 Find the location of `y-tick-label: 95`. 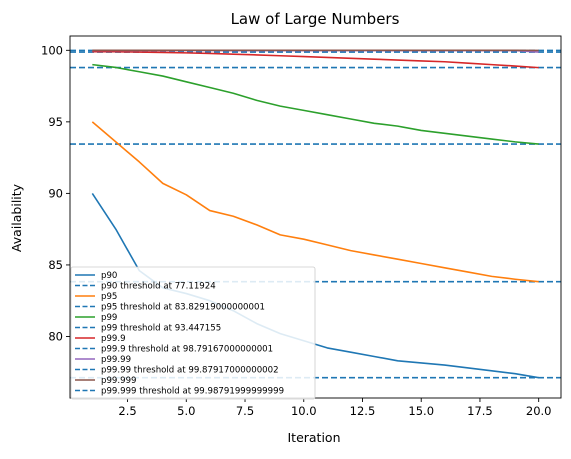

y-tick-label: 95 is located at coordinates (55, 122).